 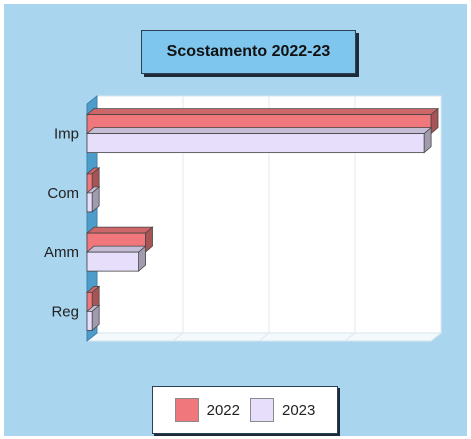 What do you see at coordinates (187, 410) in the screenshot?
I see `legend-swatch-2022` at bounding box center [187, 410].